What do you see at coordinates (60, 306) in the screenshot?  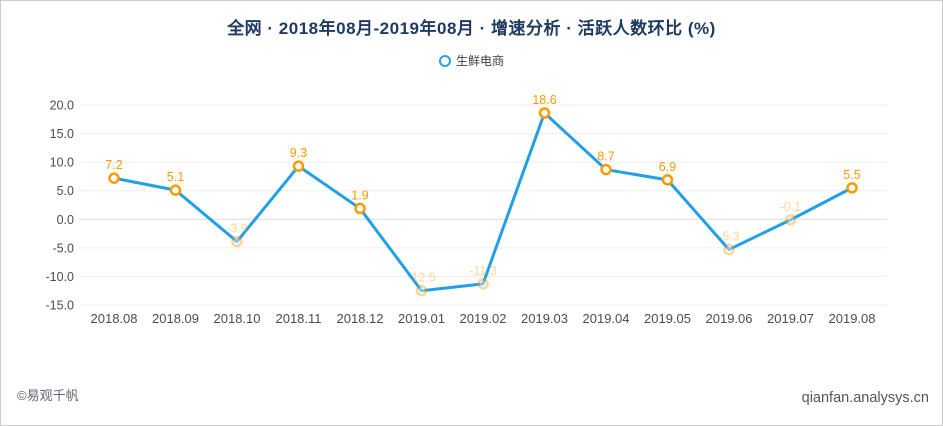 I see `y-axis-tick-label: -15.0` at bounding box center [60, 306].